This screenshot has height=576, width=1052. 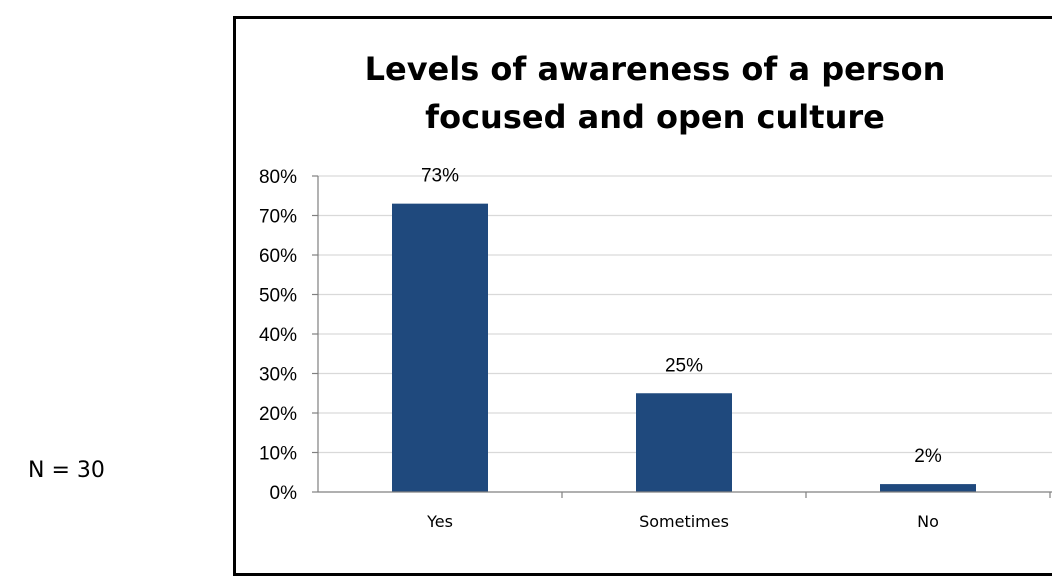 What do you see at coordinates (928, 521) in the screenshot?
I see `category-label-no: No` at bounding box center [928, 521].